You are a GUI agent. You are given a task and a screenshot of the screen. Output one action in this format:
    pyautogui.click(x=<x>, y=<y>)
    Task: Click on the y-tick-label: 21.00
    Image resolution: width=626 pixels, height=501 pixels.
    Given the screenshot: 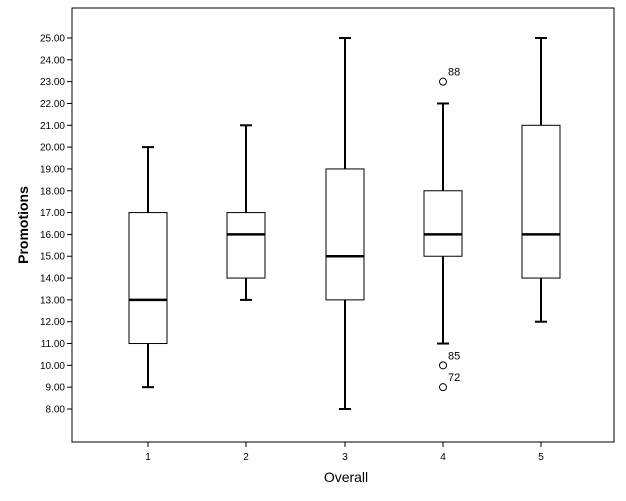 What is the action you would take?
    pyautogui.click(x=52, y=126)
    